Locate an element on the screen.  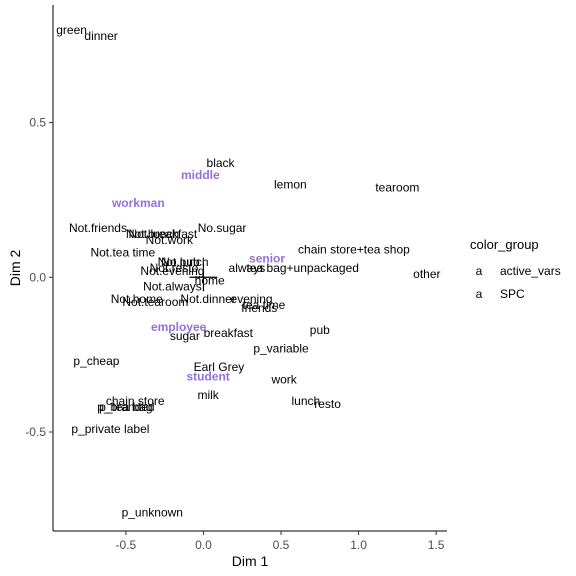
point-label-p-unknown: p_unknown is located at coordinates (152, 512).